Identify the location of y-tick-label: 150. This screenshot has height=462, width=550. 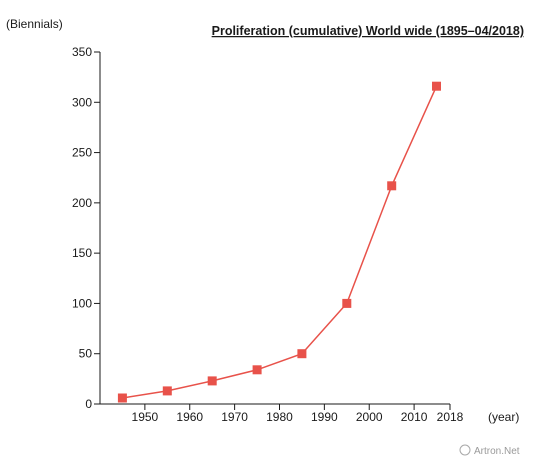
(82, 253).